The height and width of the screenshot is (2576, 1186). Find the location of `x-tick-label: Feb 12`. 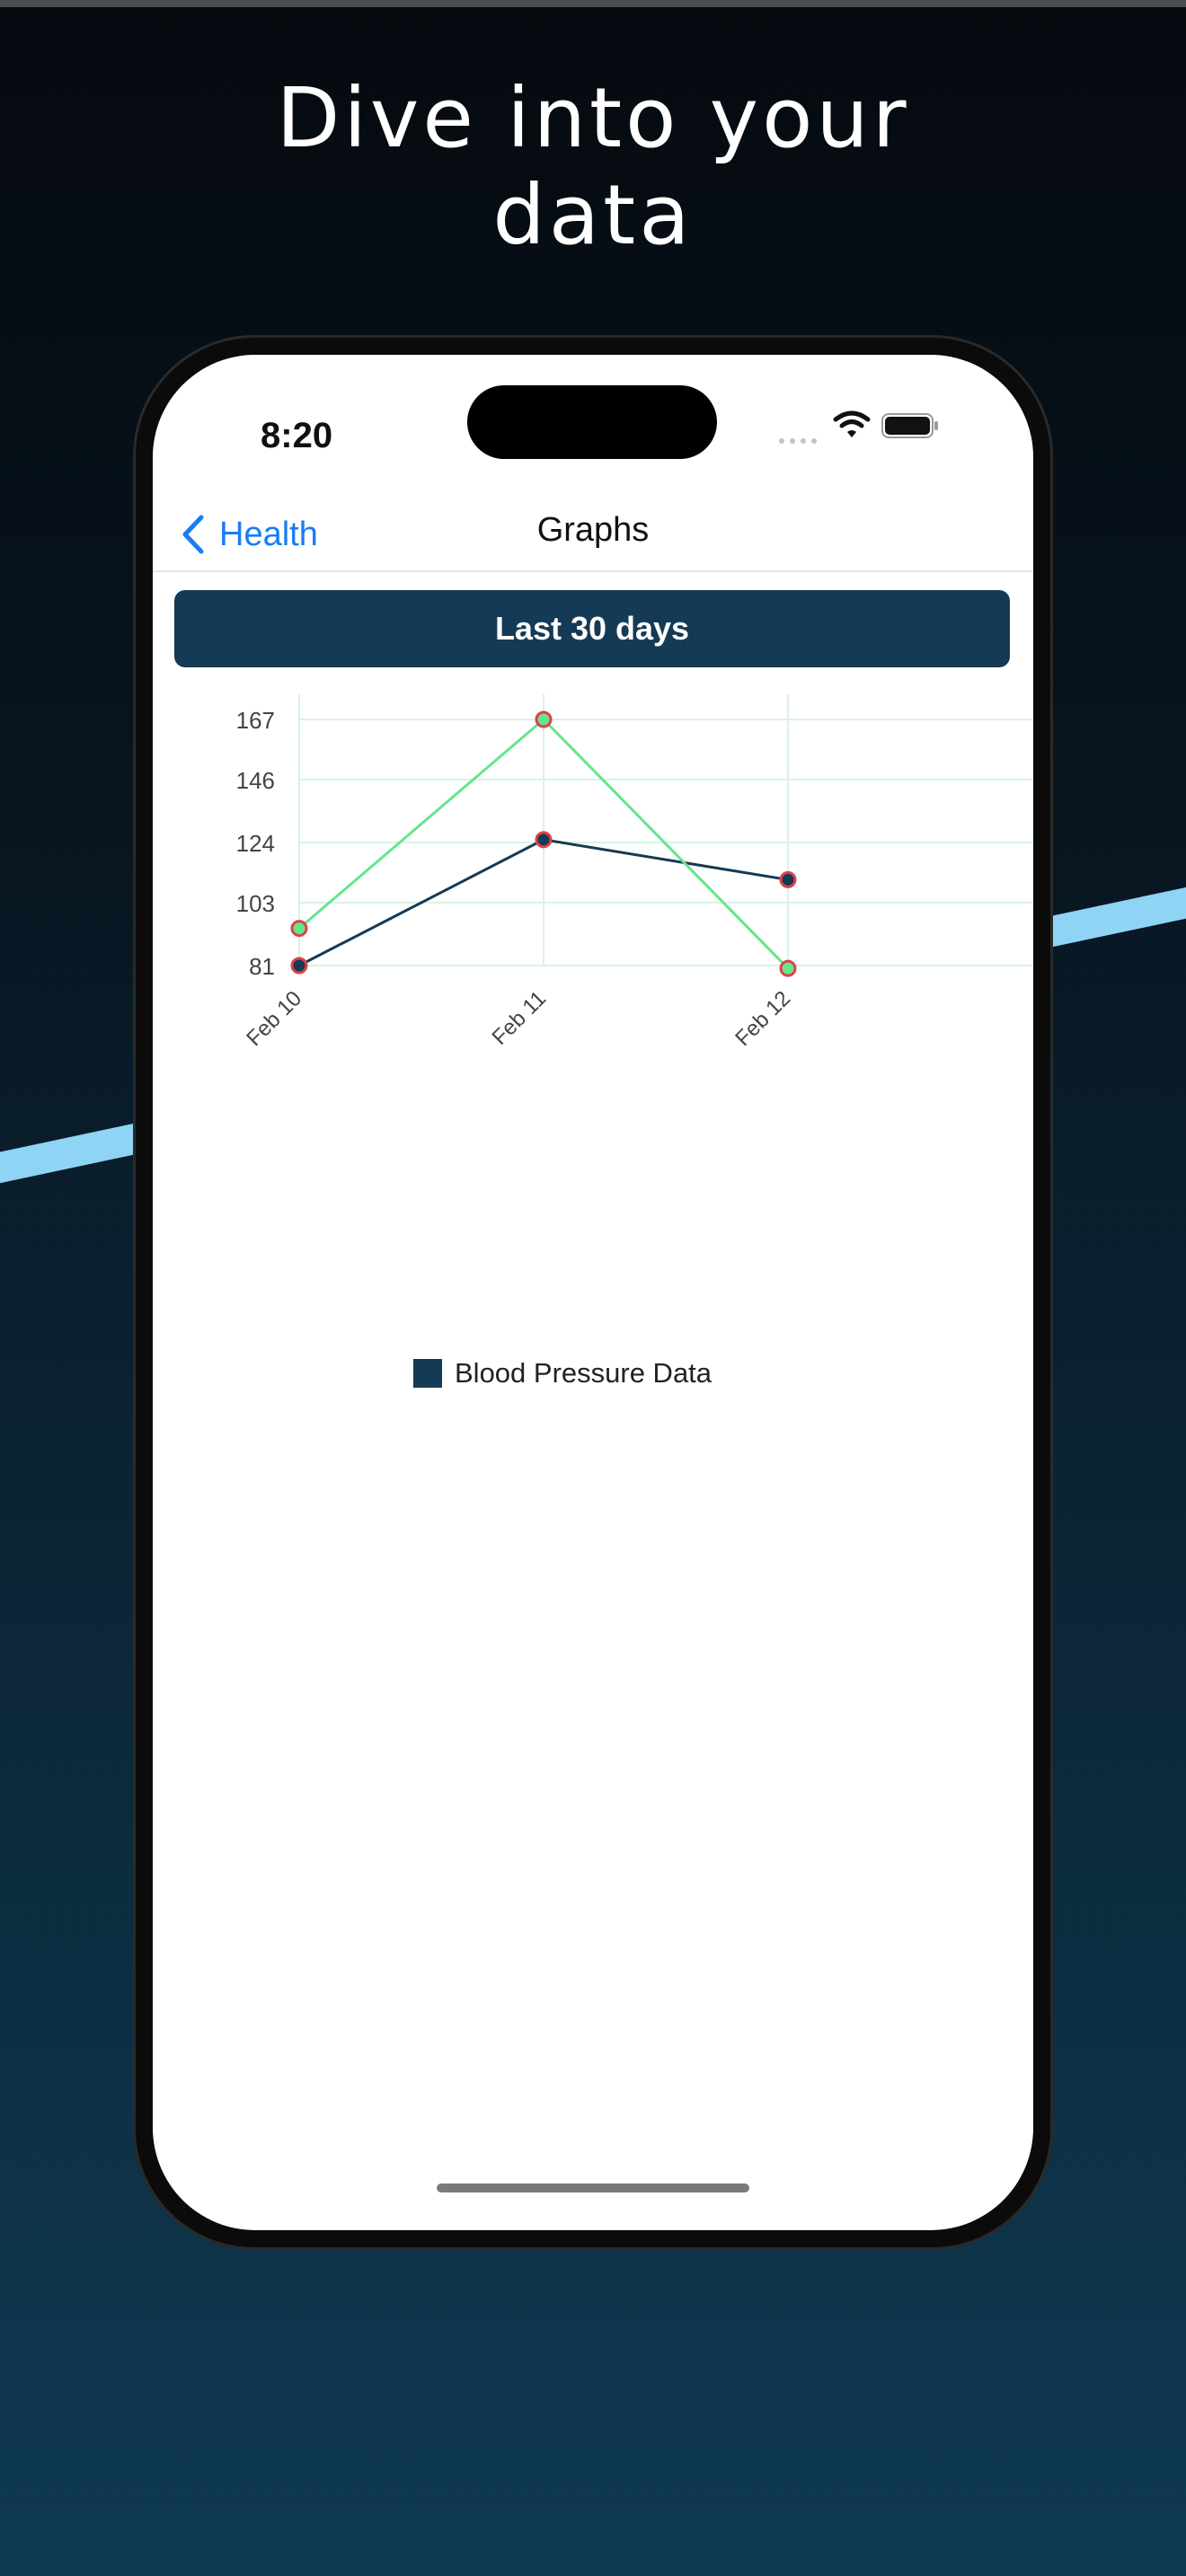

x-tick-label: Feb 12 is located at coordinates (762, 1018).